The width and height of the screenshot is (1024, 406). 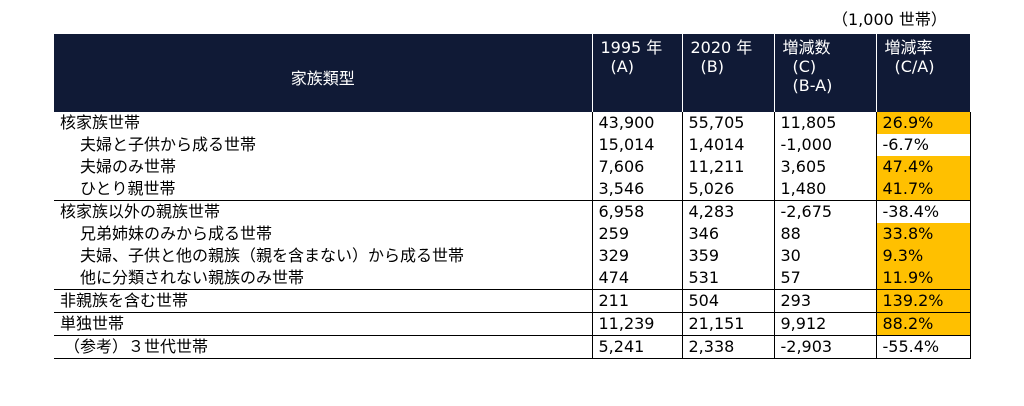 I want to click on value-diff: -2,675, so click(x=824, y=211).